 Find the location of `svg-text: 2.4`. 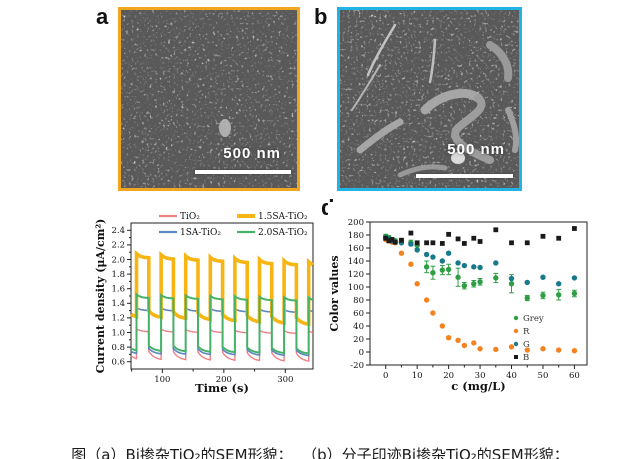

svg-text: 2.4 is located at coordinates (118, 231).